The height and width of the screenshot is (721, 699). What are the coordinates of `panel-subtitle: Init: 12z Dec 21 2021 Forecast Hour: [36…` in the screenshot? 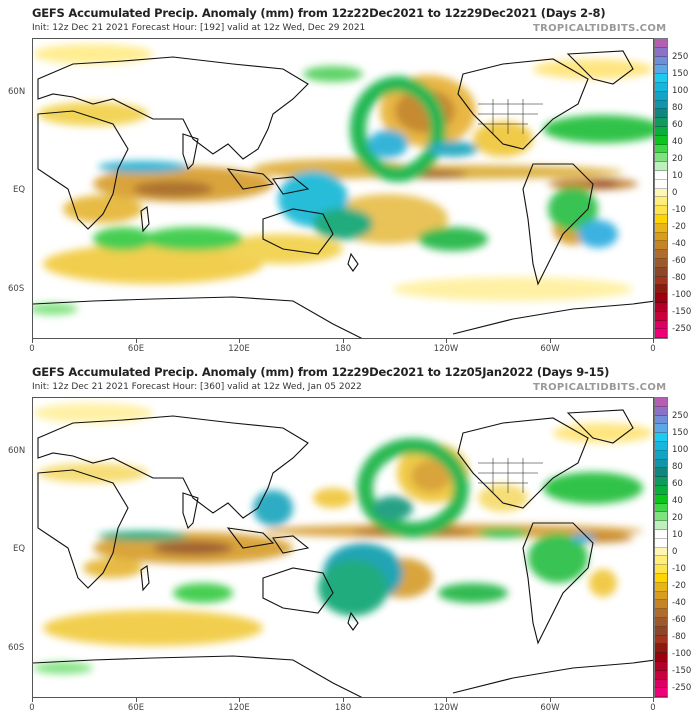 It's located at (197, 387).